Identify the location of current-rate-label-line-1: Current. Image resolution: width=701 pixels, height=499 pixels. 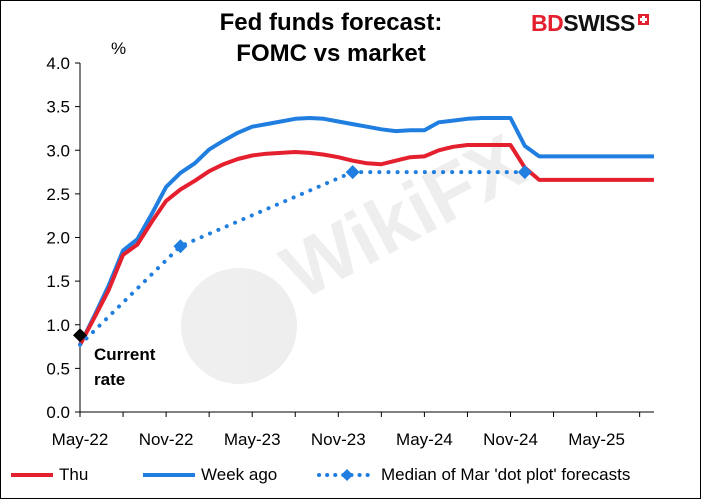
(125, 354).